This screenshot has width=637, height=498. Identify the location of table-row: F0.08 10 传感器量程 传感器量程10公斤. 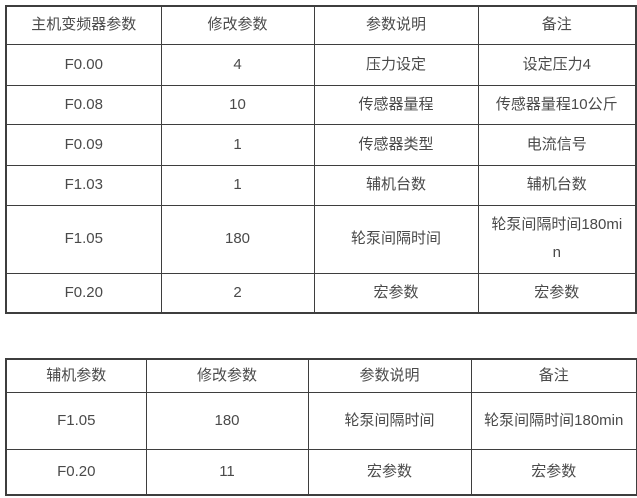
(321, 104).